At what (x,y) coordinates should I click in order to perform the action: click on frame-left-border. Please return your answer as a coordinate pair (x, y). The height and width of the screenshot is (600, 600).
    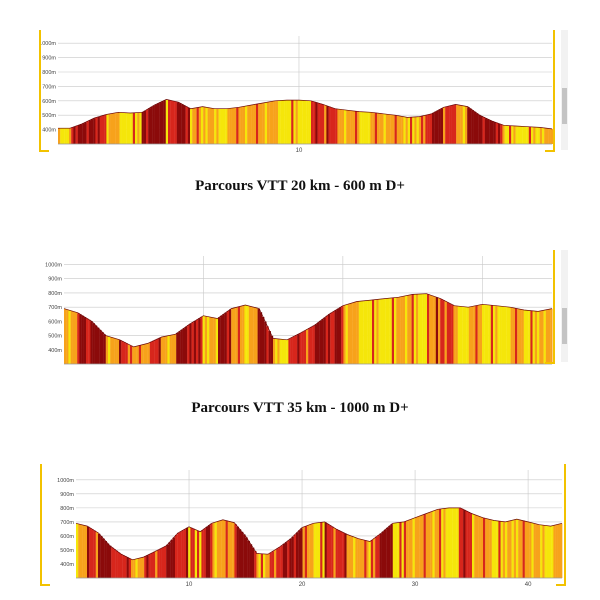
    Looking at the image, I should click on (40, 91).